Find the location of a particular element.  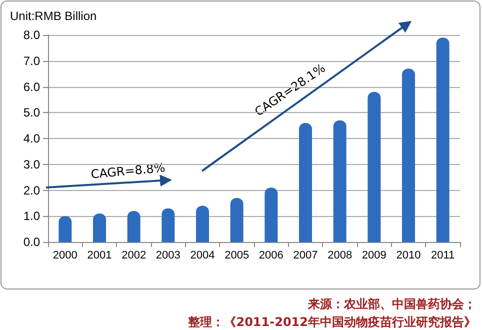

x-tick-label: 2011 is located at coordinates (443, 256).